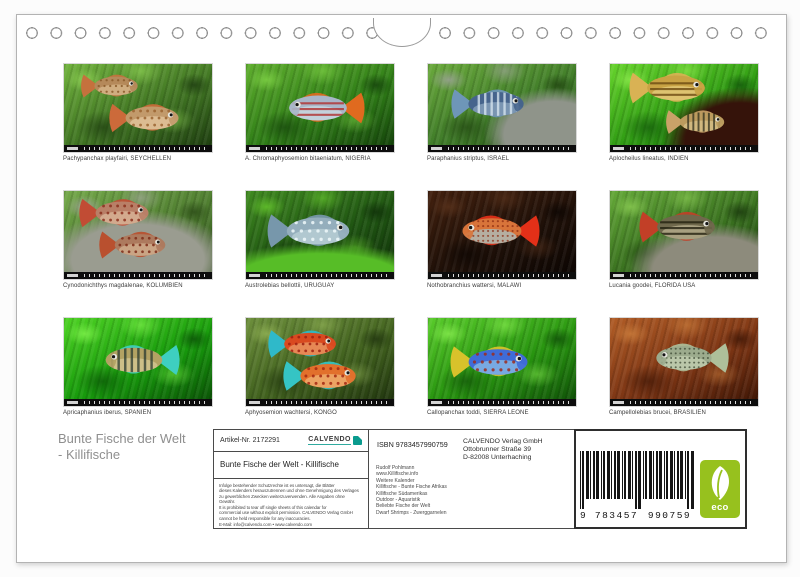 The image size is (800, 577). Describe the element at coordinates (403, 506) in the screenshot. I see `author-line: Beliebte Fische der Welt` at that location.